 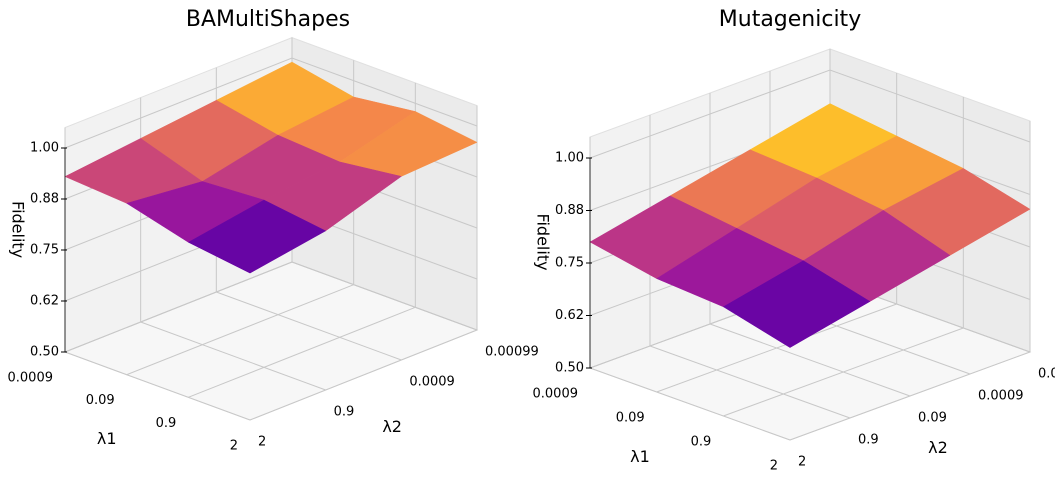 I want to click on chart-title: Mutagenicity, so click(x=790, y=19).